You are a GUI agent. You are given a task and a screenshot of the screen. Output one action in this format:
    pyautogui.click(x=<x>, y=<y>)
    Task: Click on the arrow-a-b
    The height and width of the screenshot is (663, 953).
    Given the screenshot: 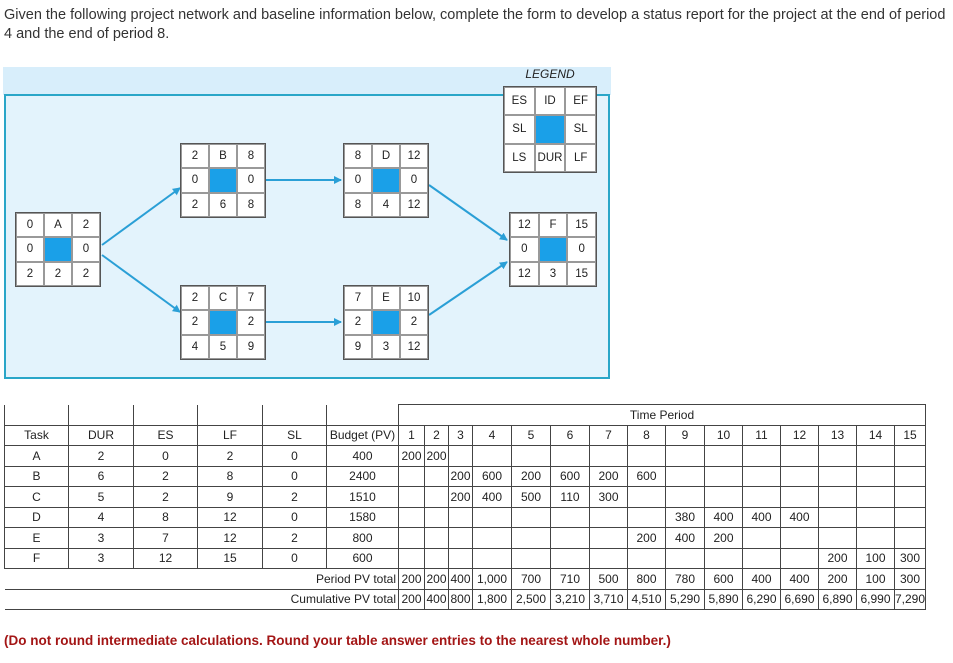 What is the action you would take?
    pyautogui.click(x=141, y=216)
    